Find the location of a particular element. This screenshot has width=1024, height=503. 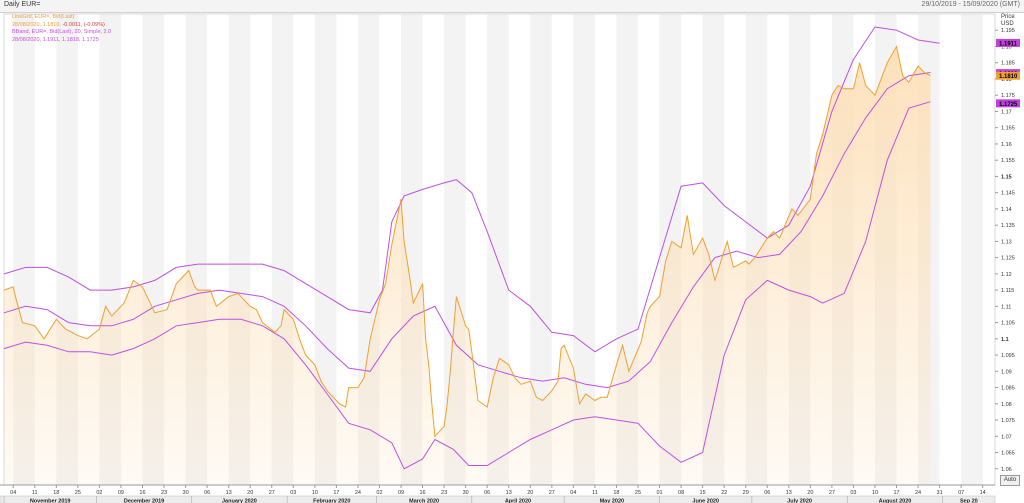

last-price-badge: 1.1810 is located at coordinates (1008, 75).